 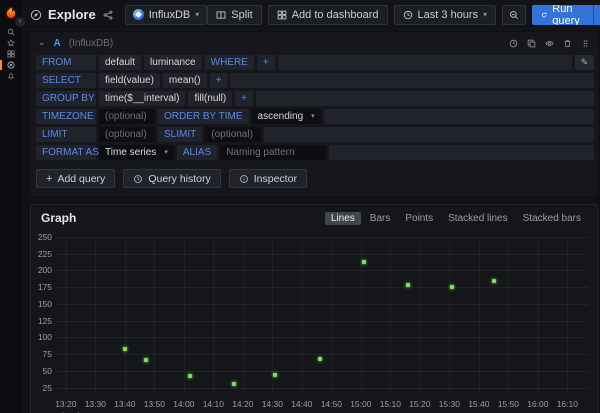 What do you see at coordinates (531, 43) in the screenshot?
I see `duplicate-query-icon` at bounding box center [531, 43].